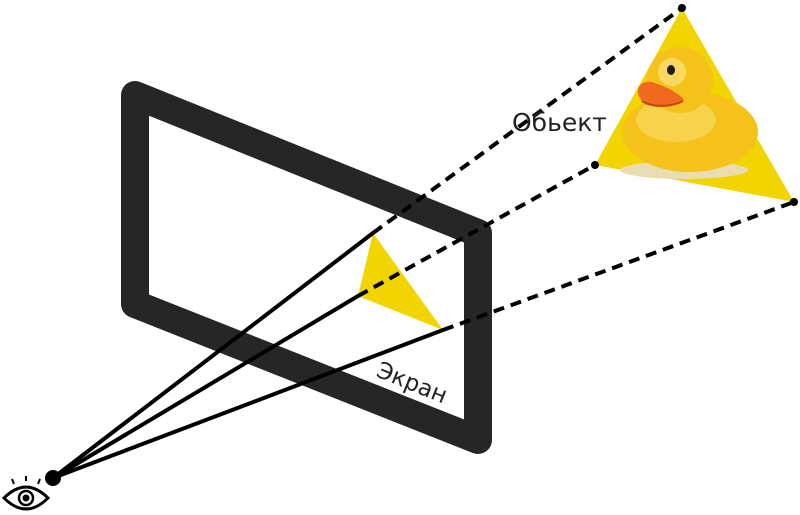  I want to click on rubber-duck-image, so click(689, 113).